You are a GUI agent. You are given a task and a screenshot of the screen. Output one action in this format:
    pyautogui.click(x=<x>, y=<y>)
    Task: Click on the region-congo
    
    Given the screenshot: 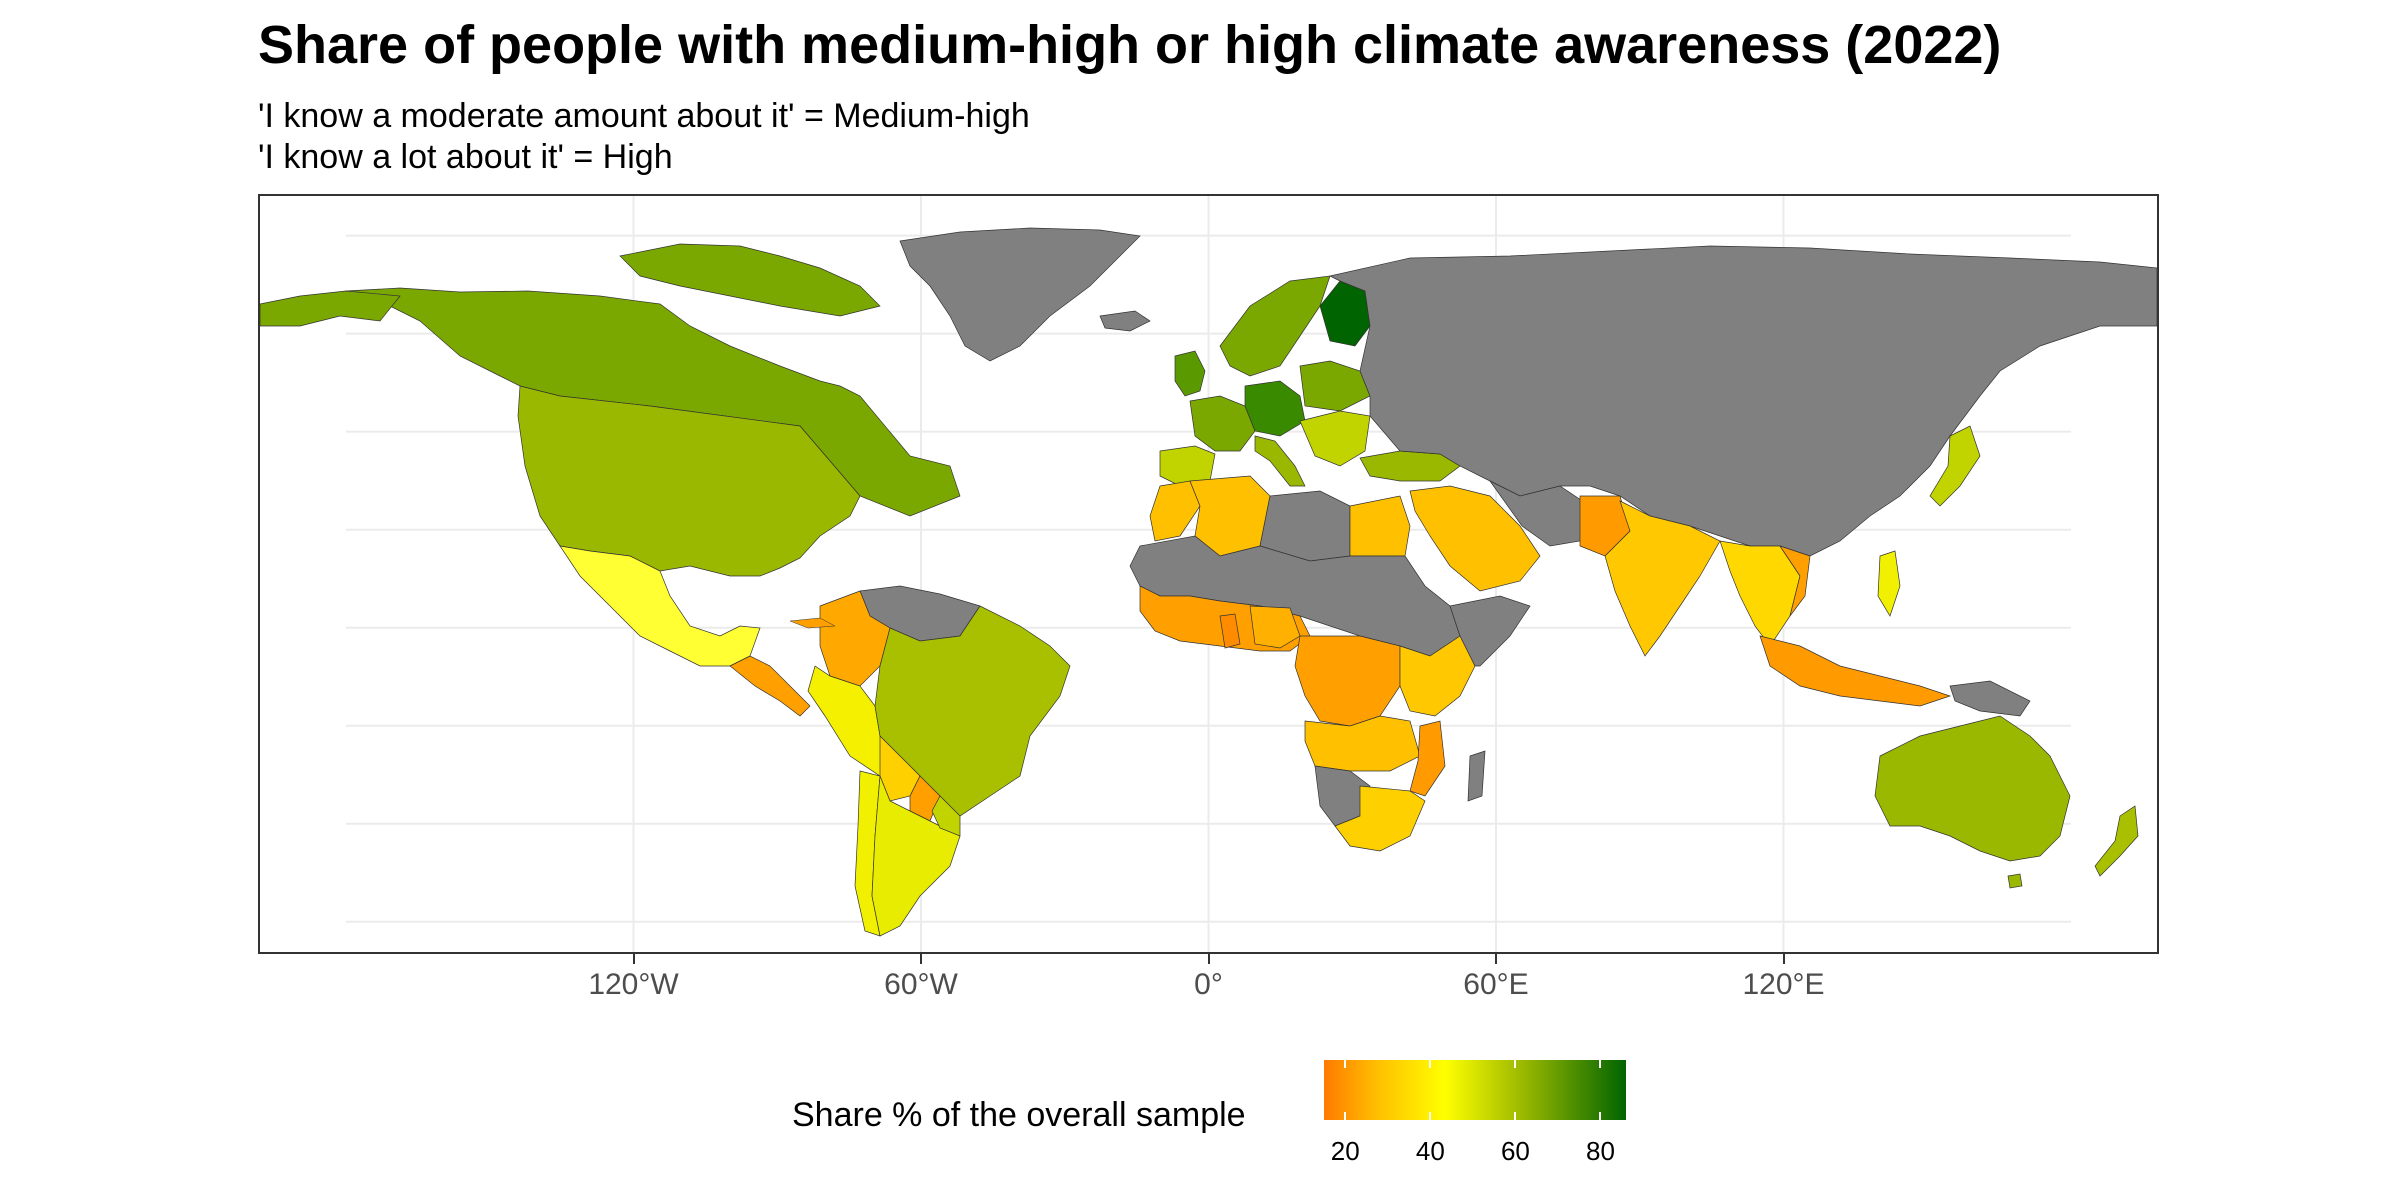 What is the action you would take?
    pyautogui.click(x=1347, y=681)
    